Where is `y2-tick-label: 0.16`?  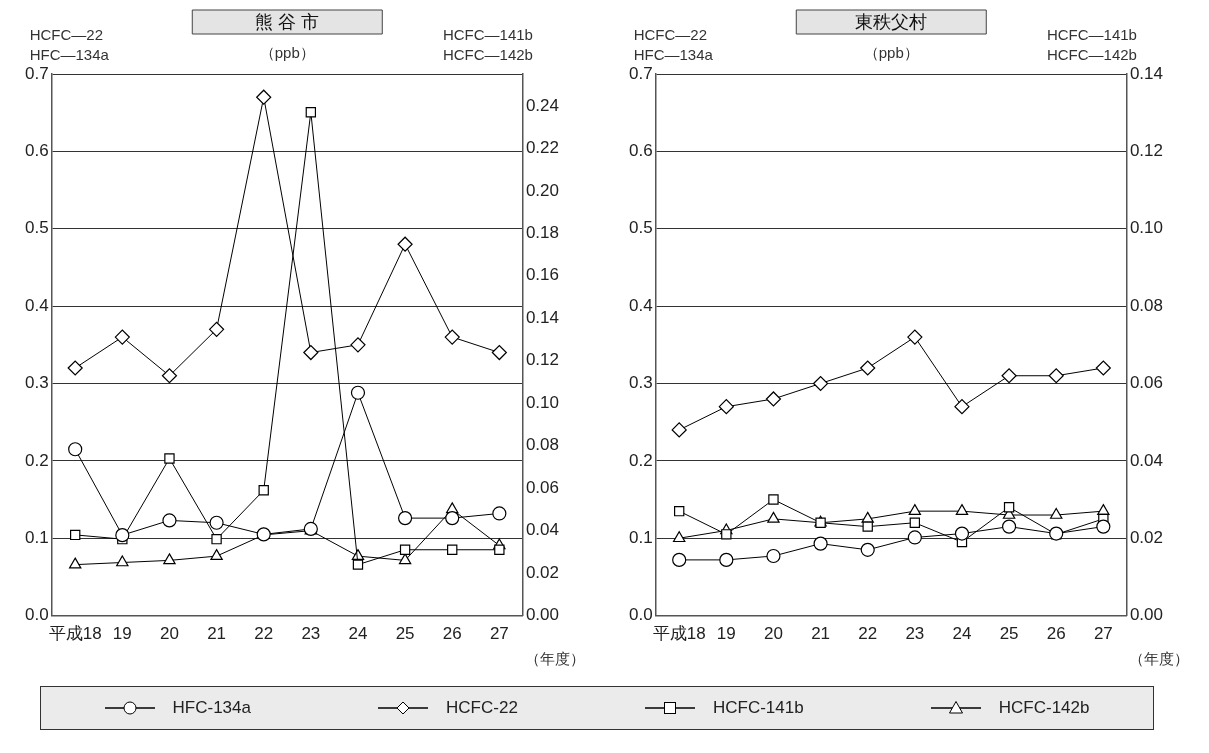 y2-tick-label: 0.16 is located at coordinates (542, 275).